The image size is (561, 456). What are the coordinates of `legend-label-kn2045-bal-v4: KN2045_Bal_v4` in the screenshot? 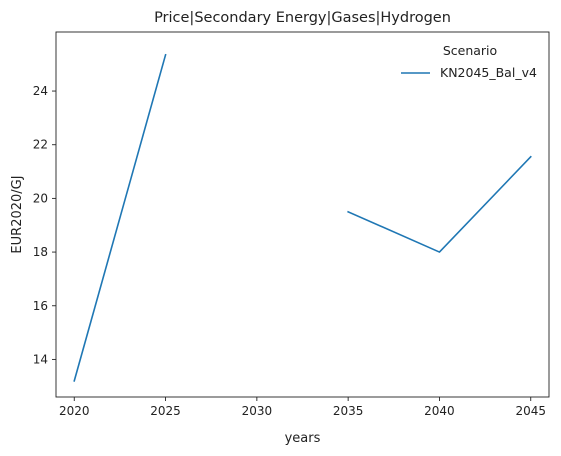 It's located at (488, 72).